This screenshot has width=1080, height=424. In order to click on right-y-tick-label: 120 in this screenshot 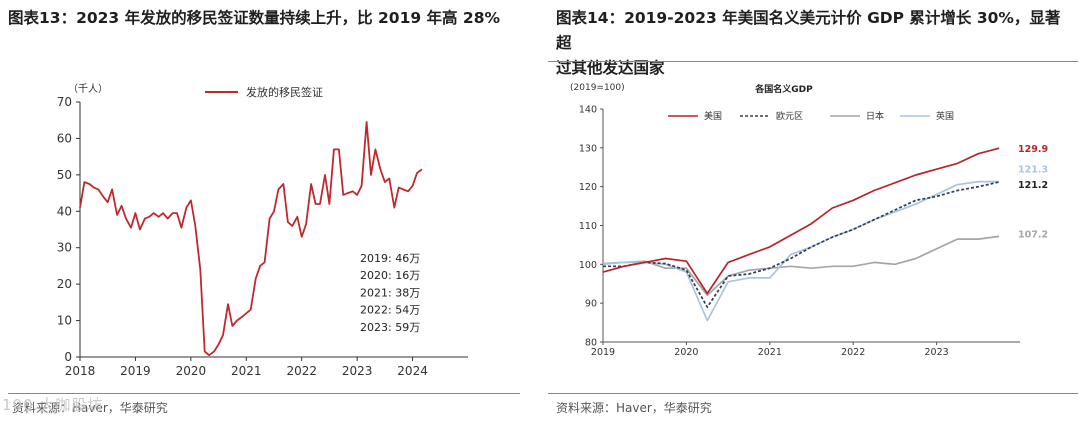, I will do `click(588, 187)`.